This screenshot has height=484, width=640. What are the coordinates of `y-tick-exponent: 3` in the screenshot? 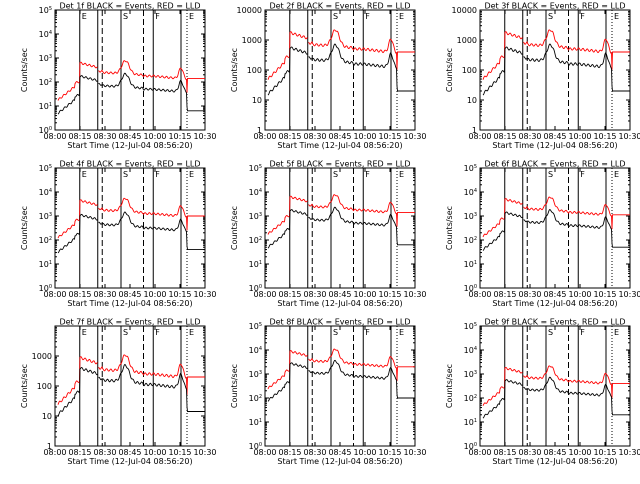 It's located at (475, 215).